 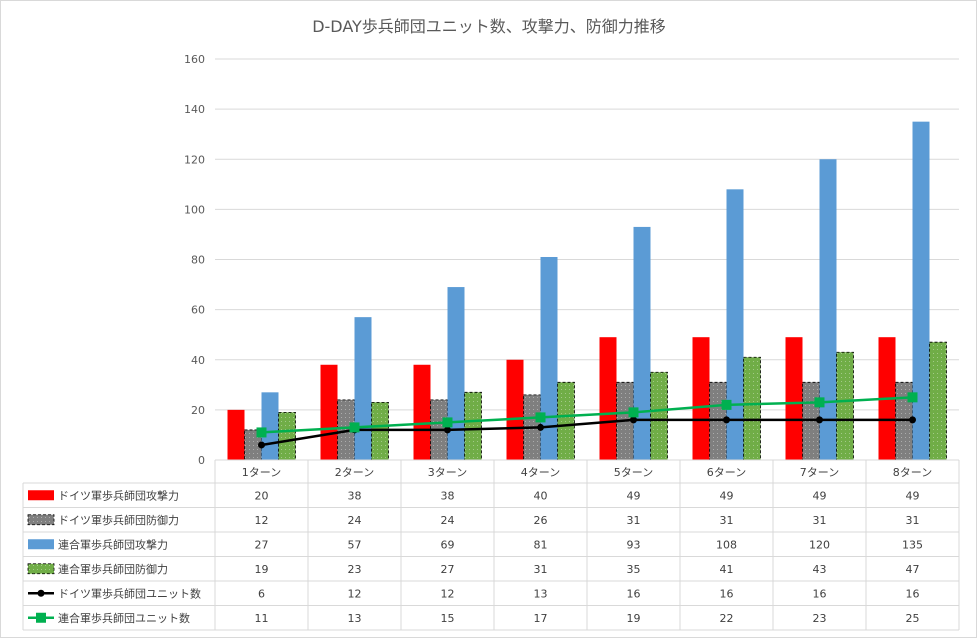 What do you see at coordinates (198, 360) in the screenshot?
I see `y-tick-label: 40` at bounding box center [198, 360].